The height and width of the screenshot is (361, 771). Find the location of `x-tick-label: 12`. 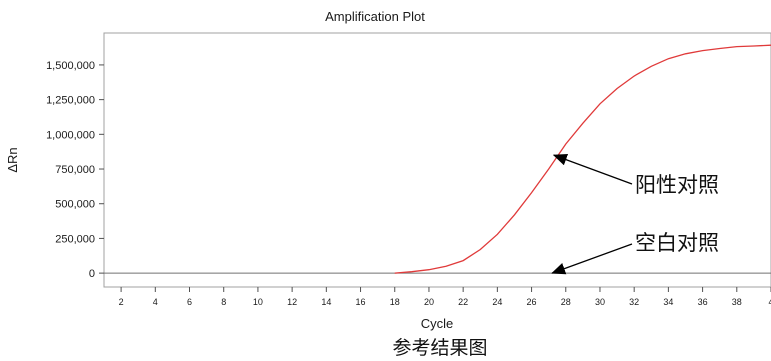

x-tick-label: 12 is located at coordinates (292, 302).